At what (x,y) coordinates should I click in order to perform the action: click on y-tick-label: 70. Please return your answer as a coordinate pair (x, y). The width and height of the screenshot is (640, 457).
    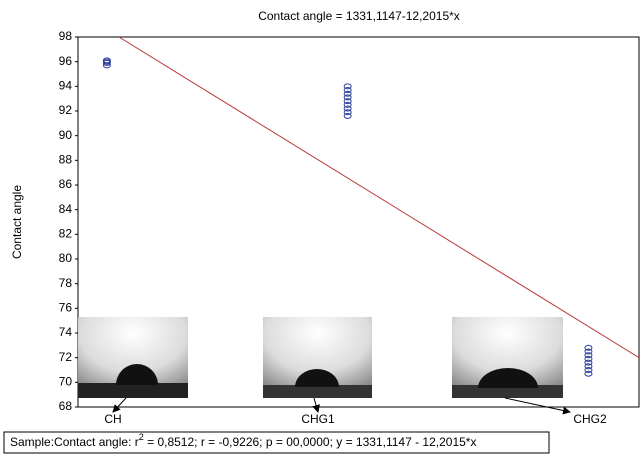
    Looking at the image, I should click on (66, 382).